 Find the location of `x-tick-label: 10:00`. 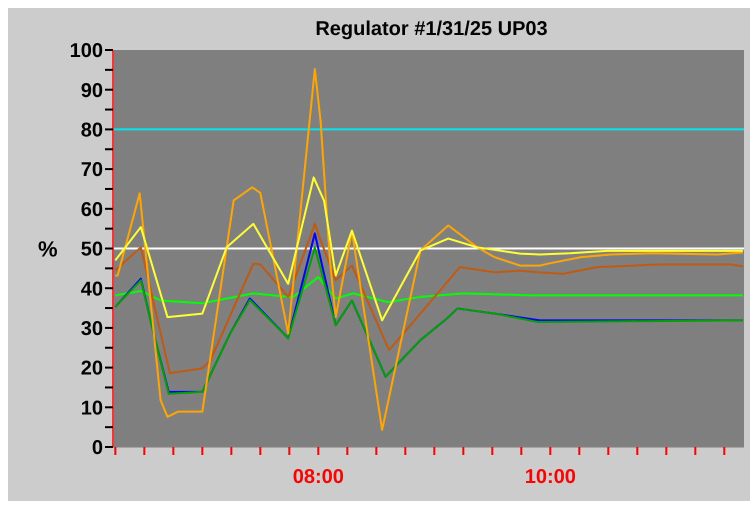

x-tick-label: 10:00 is located at coordinates (550, 477).